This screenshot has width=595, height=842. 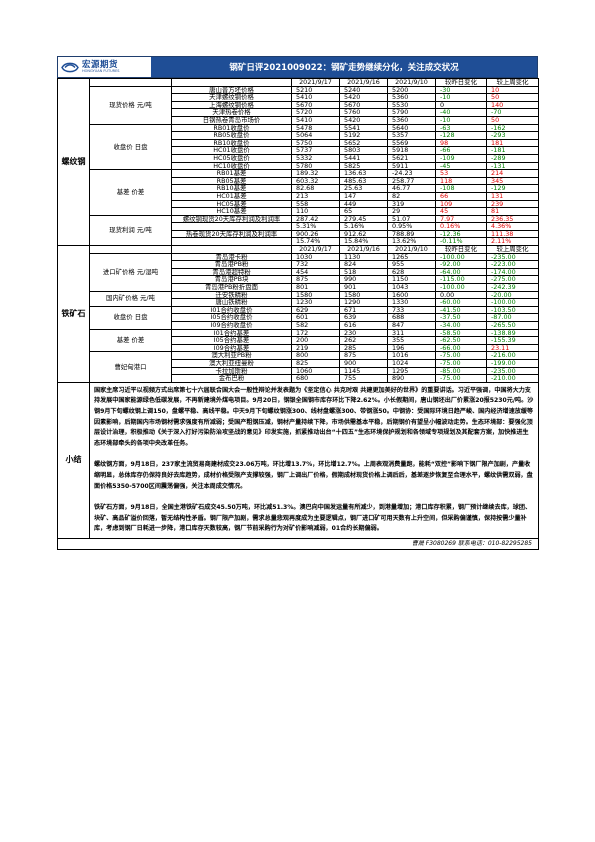 I want to click on change-value: -10, so click(x=461, y=120).